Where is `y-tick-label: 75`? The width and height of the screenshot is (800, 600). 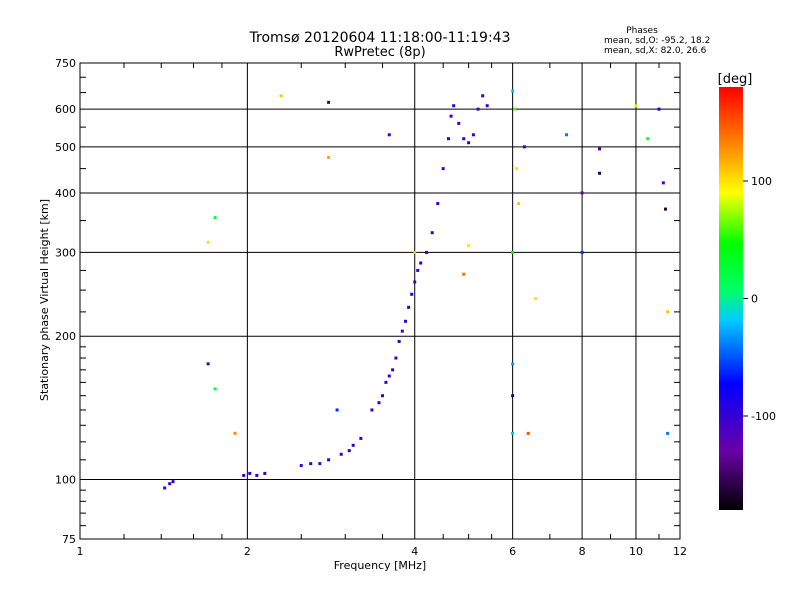
y-tick-label: 75 is located at coordinates (69, 539).